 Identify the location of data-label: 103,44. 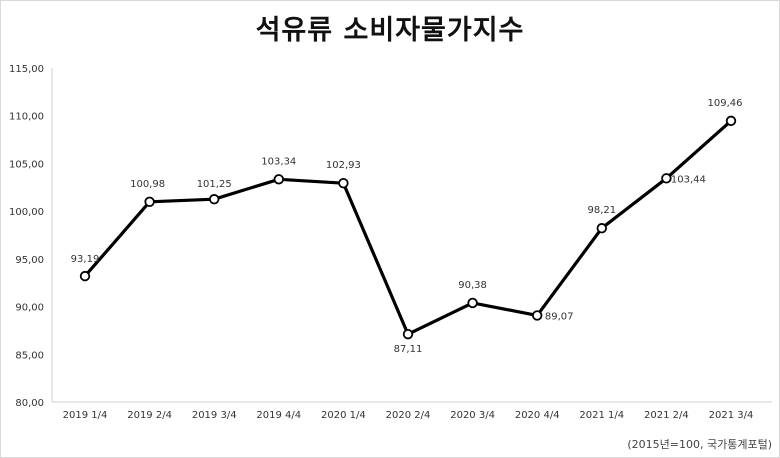
(688, 179).